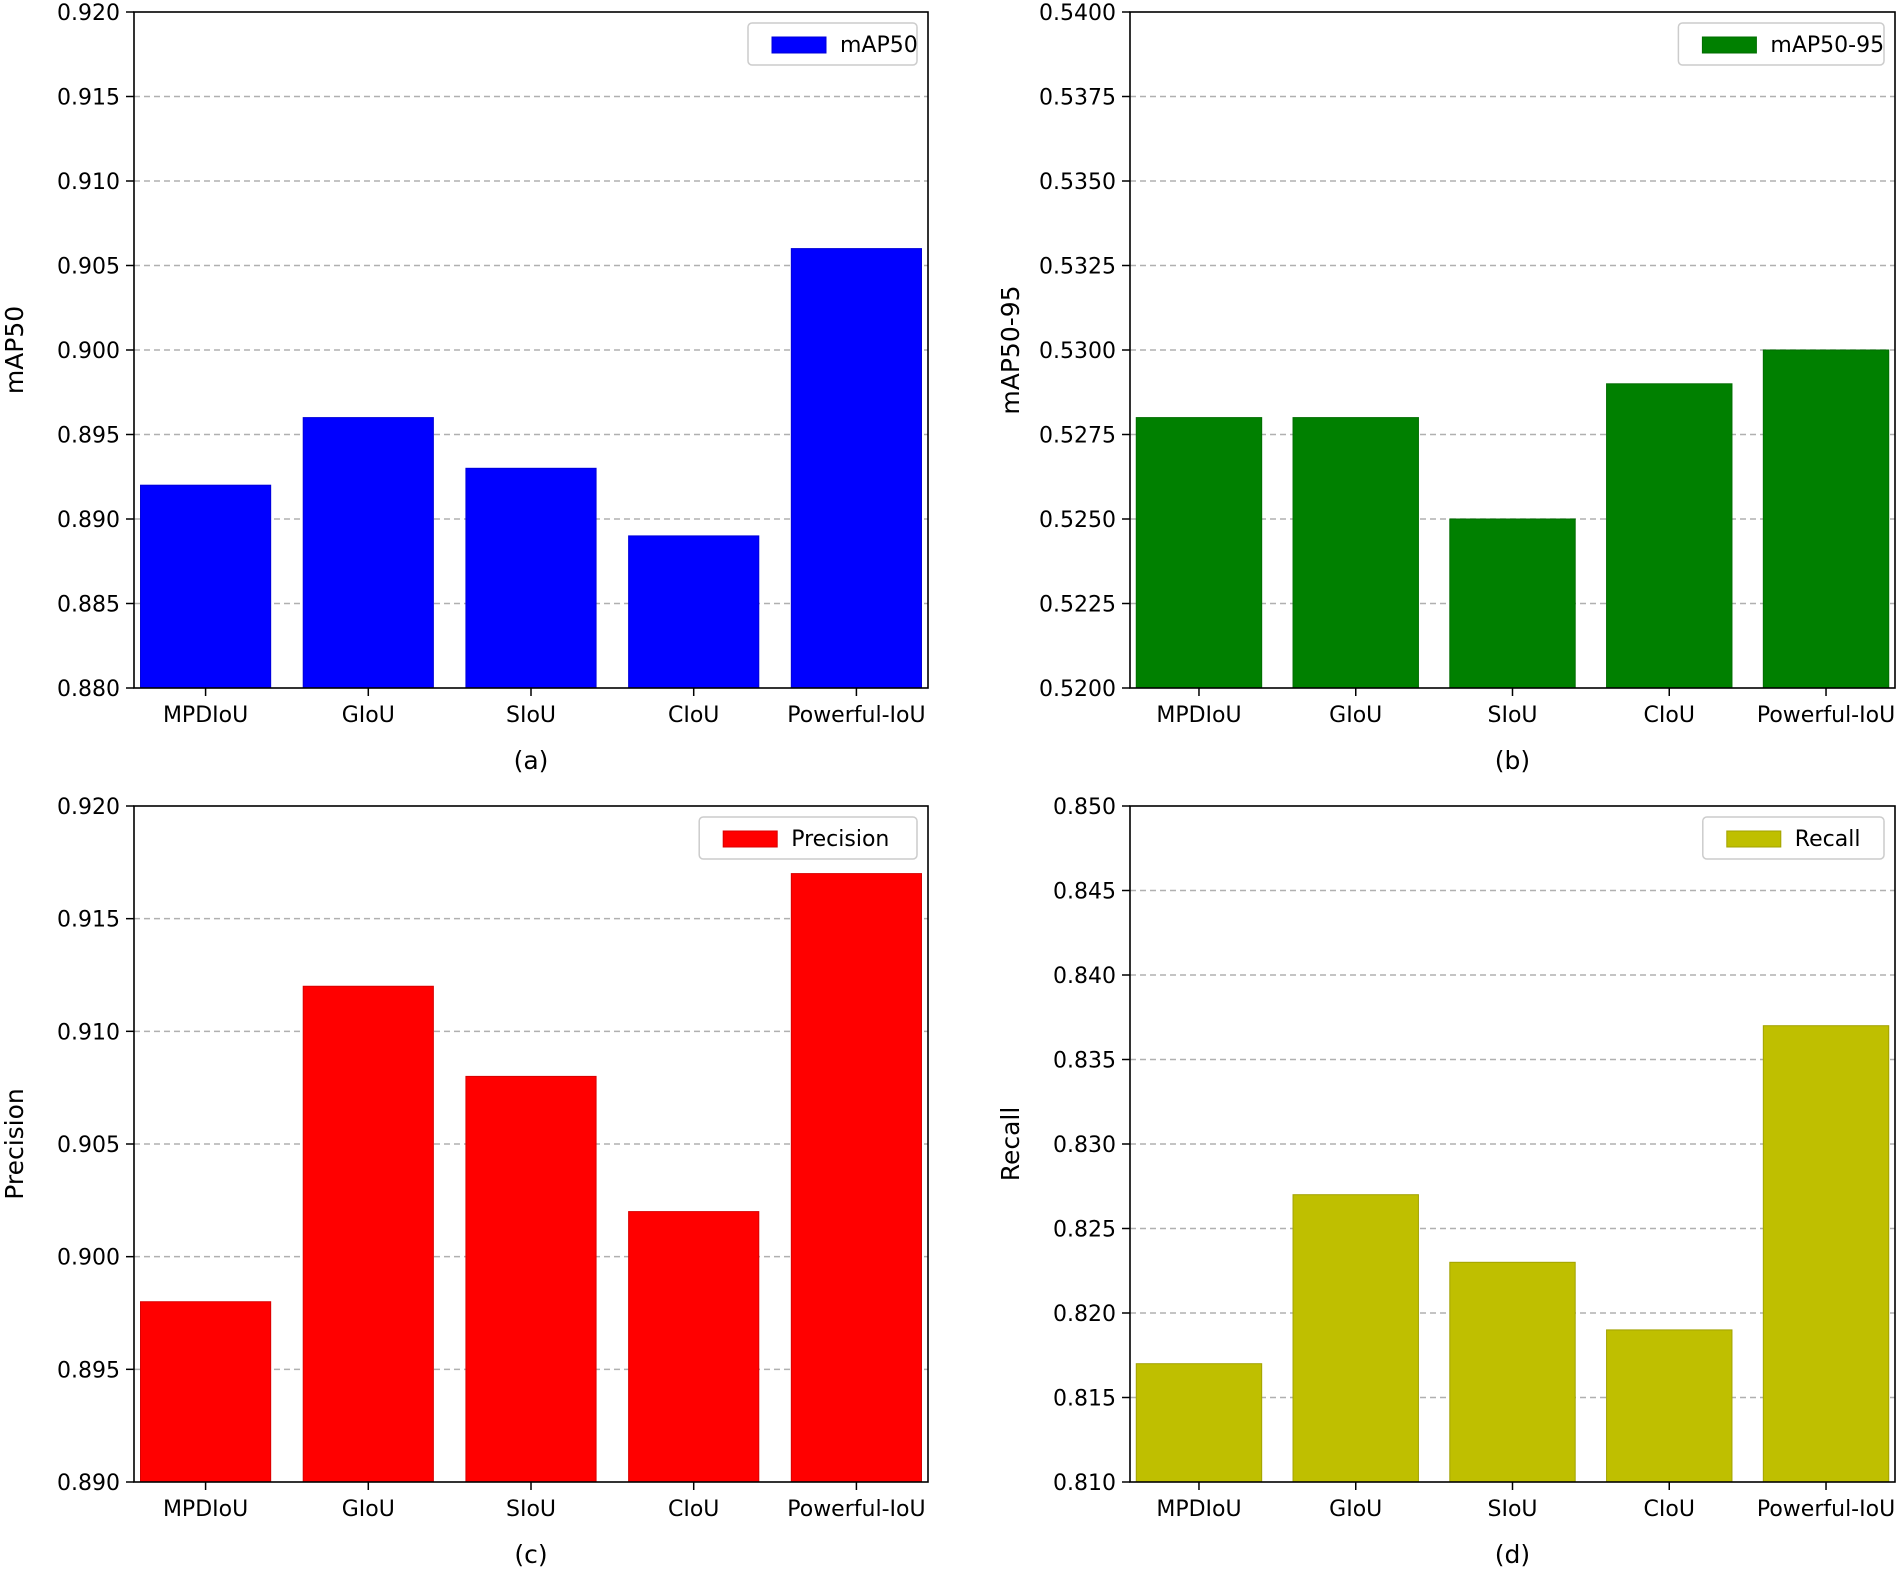 Image resolution: width=1900 pixels, height=1573 pixels. I want to click on chart-c-legend-swatch, so click(750, 839).